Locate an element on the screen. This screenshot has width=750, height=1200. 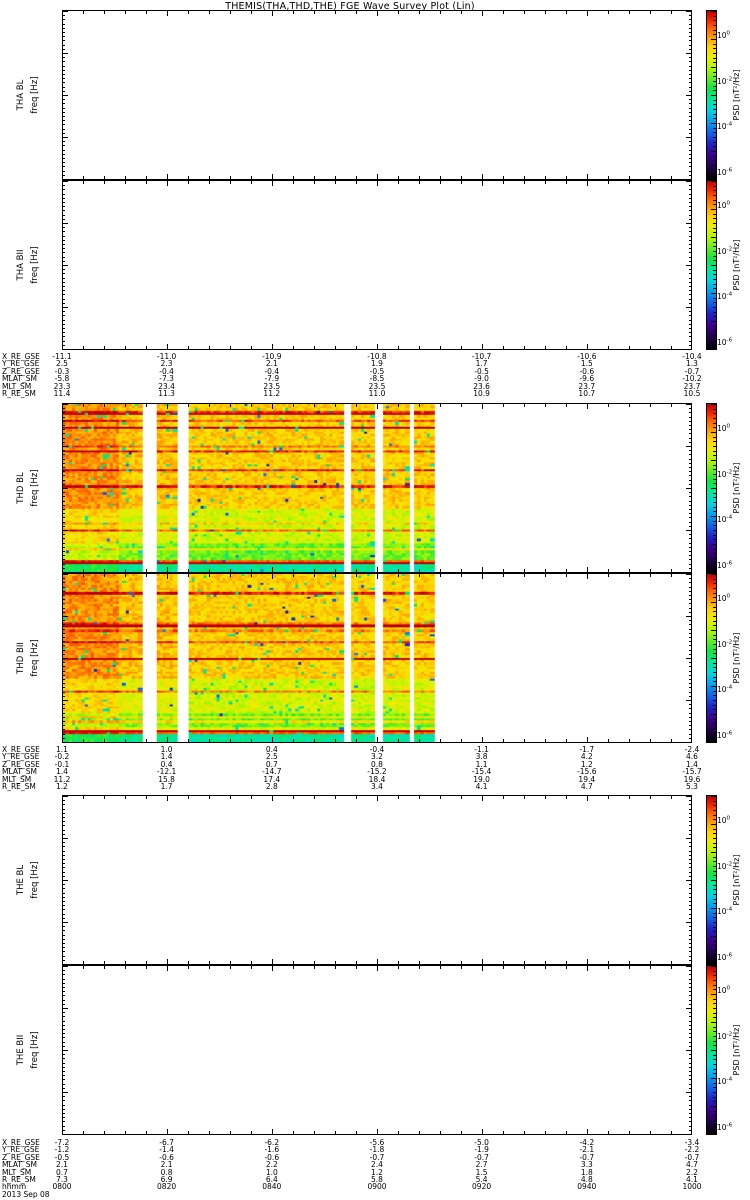
annotation-row-name: Z_RE_GSE is located at coordinates (21, 371).